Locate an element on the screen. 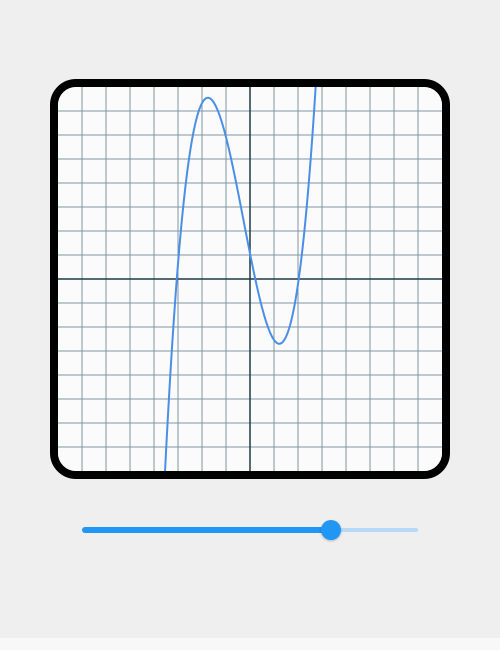  slider-track-filled is located at coordinates (206, 530).